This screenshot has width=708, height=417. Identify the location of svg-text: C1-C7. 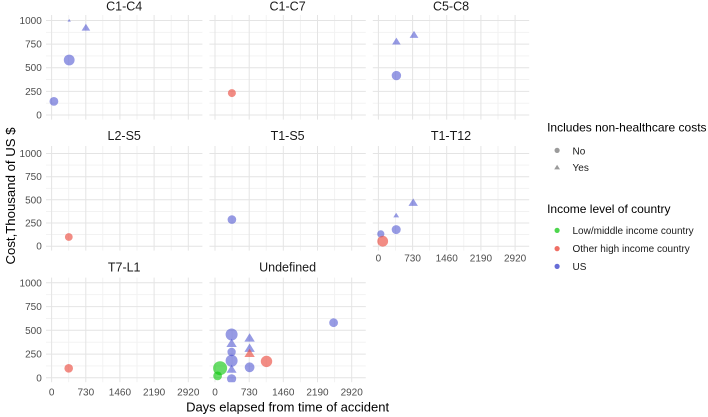
(288, 6).